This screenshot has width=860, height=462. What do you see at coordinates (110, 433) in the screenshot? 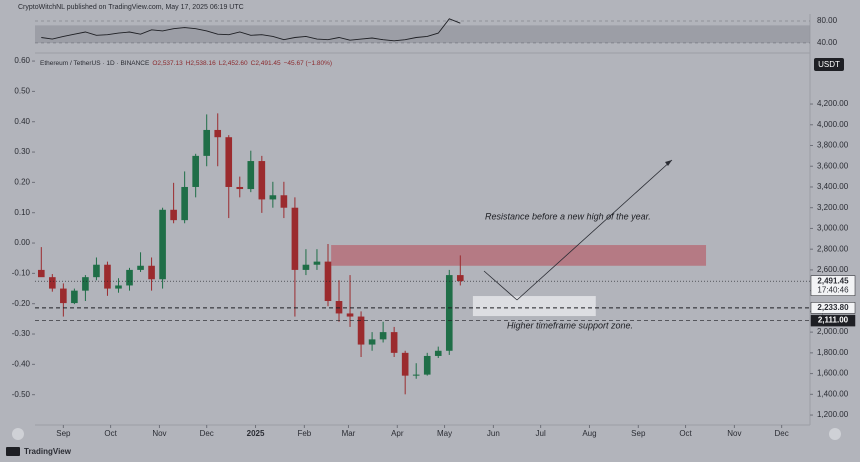
I see `x-tick-label: Oct` at bounding box center [110, 433].